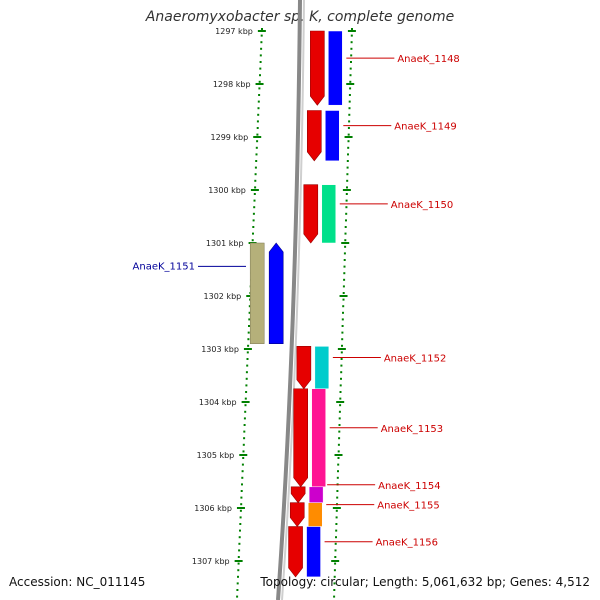 The height and width of the screenshot is (600, 600). I want to click on gene-label: AnaeK_1153, so click(412, 429).